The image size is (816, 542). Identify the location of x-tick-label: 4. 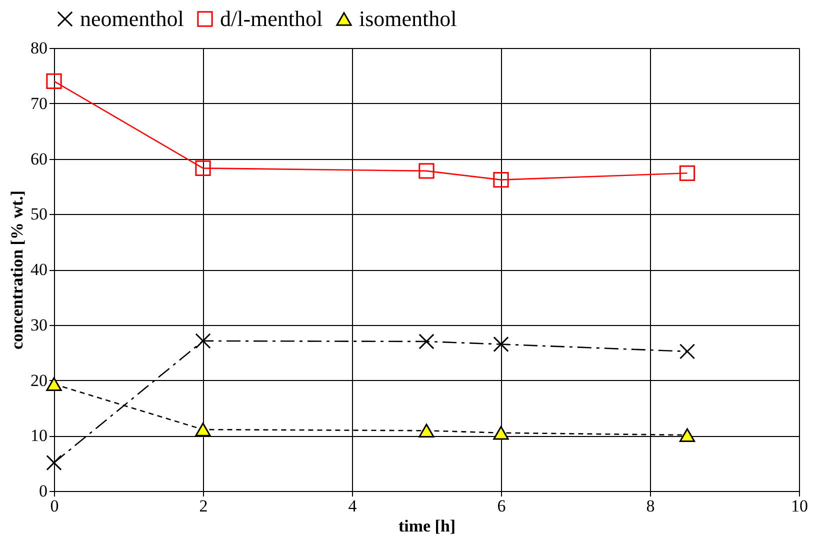
(353, 506).